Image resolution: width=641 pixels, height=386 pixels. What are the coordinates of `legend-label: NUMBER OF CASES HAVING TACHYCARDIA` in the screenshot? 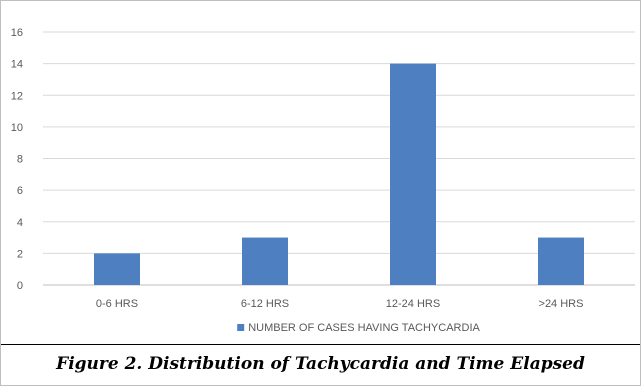 It's located at (364, 328).